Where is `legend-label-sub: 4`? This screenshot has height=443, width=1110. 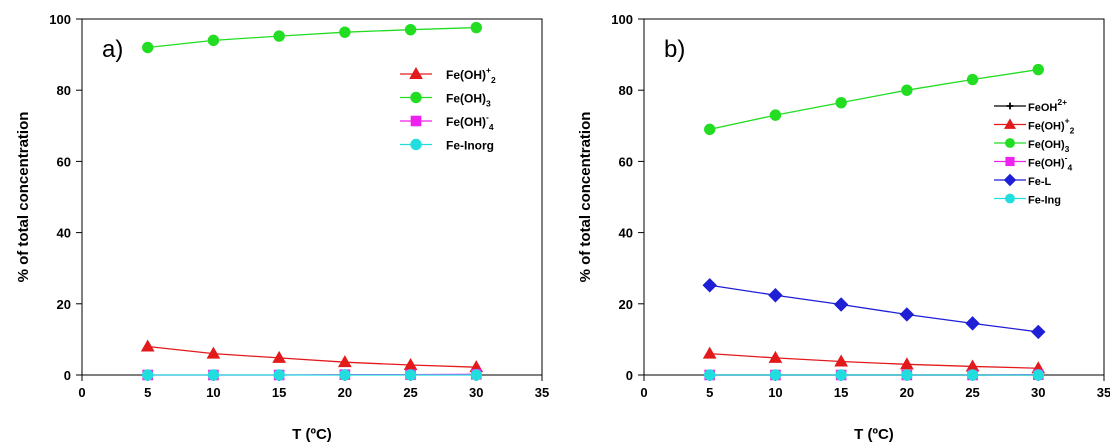
legend-label-sub: 4 is located at coordinates (491, 127).